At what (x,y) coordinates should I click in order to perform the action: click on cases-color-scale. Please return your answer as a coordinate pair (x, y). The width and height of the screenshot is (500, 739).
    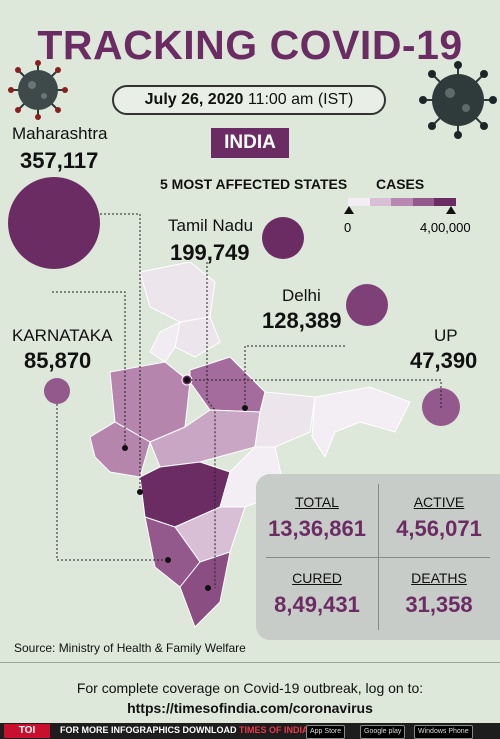
    Looking at the image, I should click on (402, 202).